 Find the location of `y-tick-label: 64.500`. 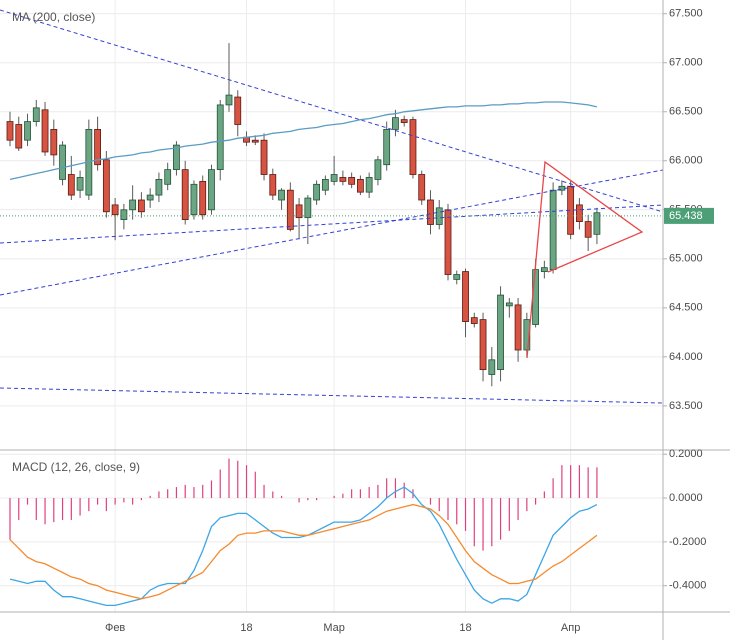

y-tick-label: 64.500 is located at coordinates (686, 308).